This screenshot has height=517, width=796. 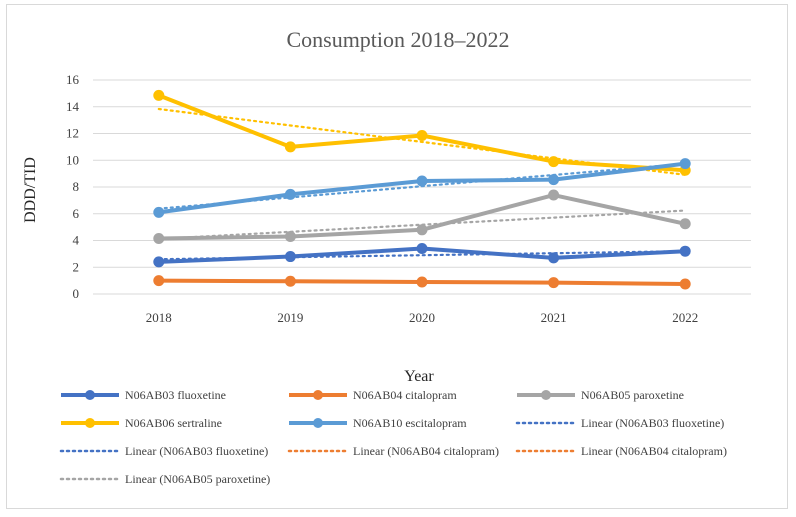 I want to click on x-tick-label: 2021, so click(x=554, y=317).